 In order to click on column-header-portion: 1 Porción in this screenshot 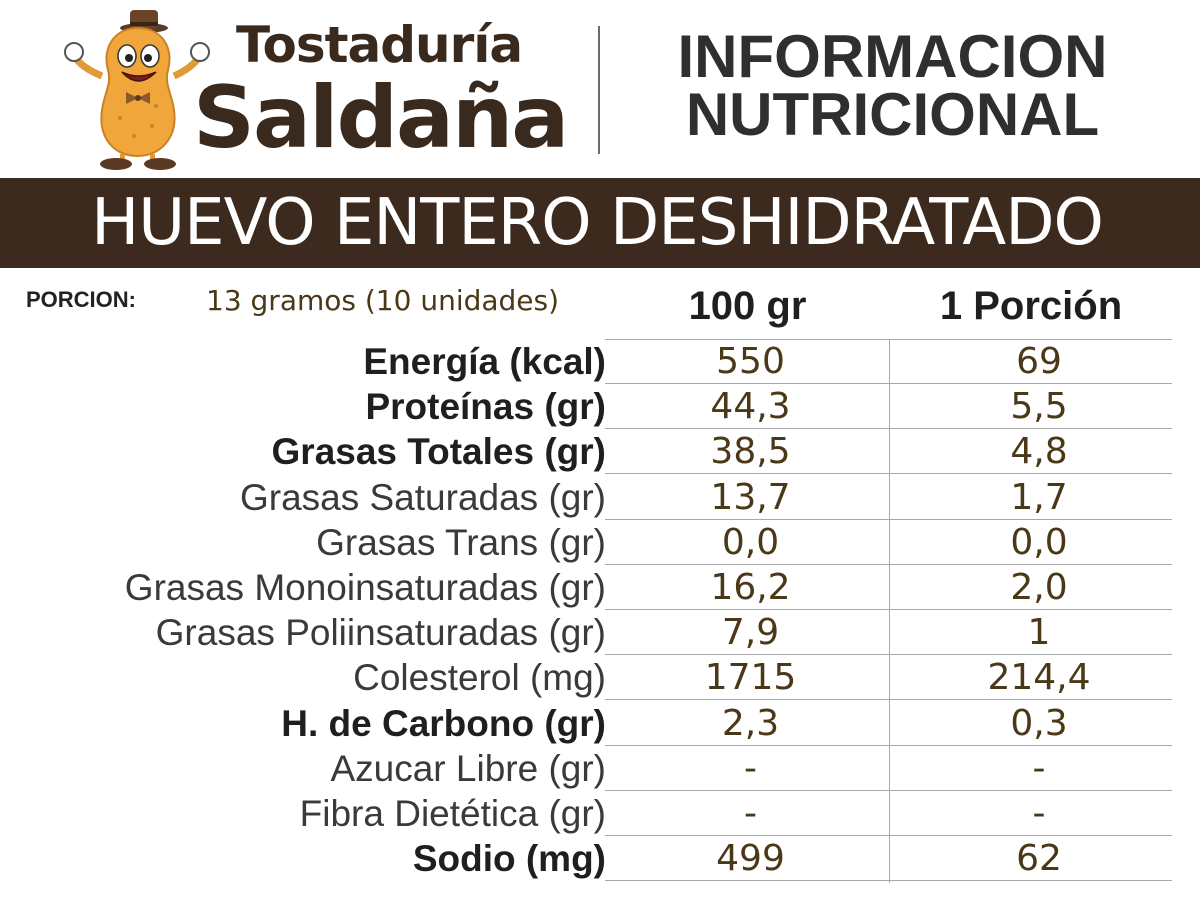, I will do `click(1031, 306)`.